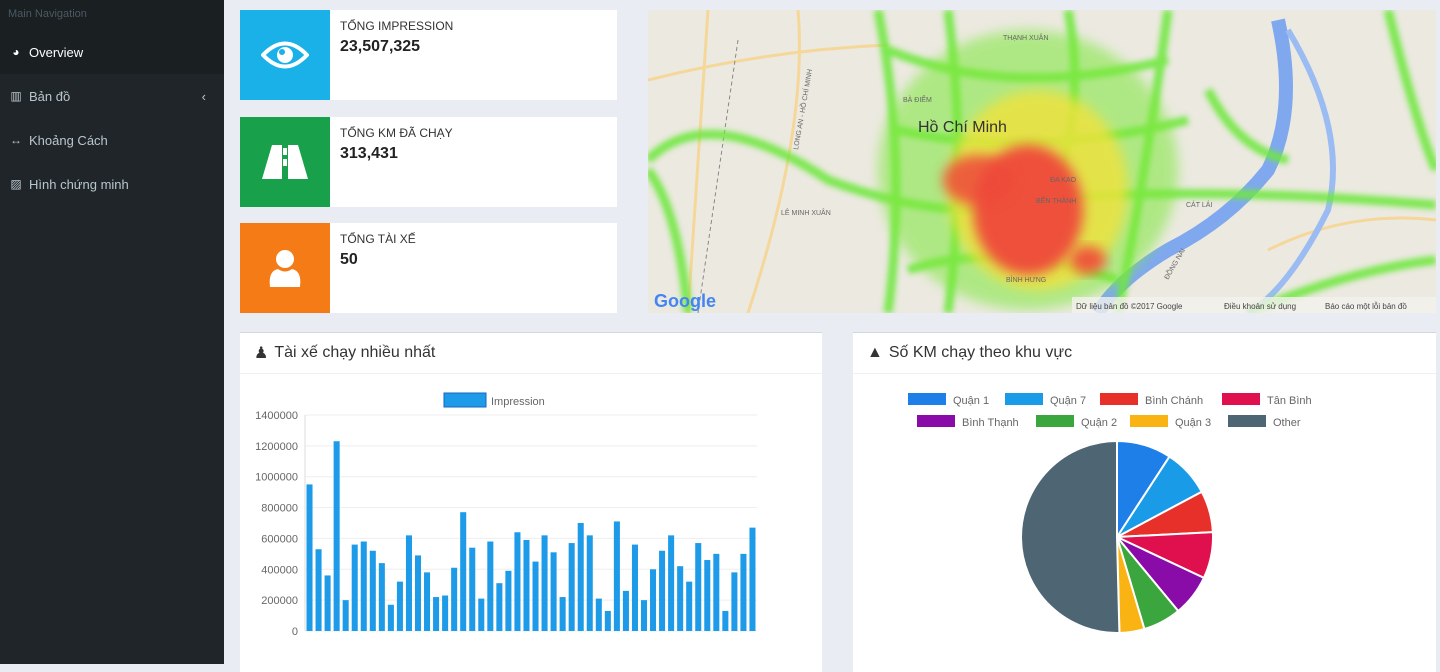  Describe the element at coordinates (1289, 401) in the screenshot. I see `legend-label: Tân Bình` at that location.